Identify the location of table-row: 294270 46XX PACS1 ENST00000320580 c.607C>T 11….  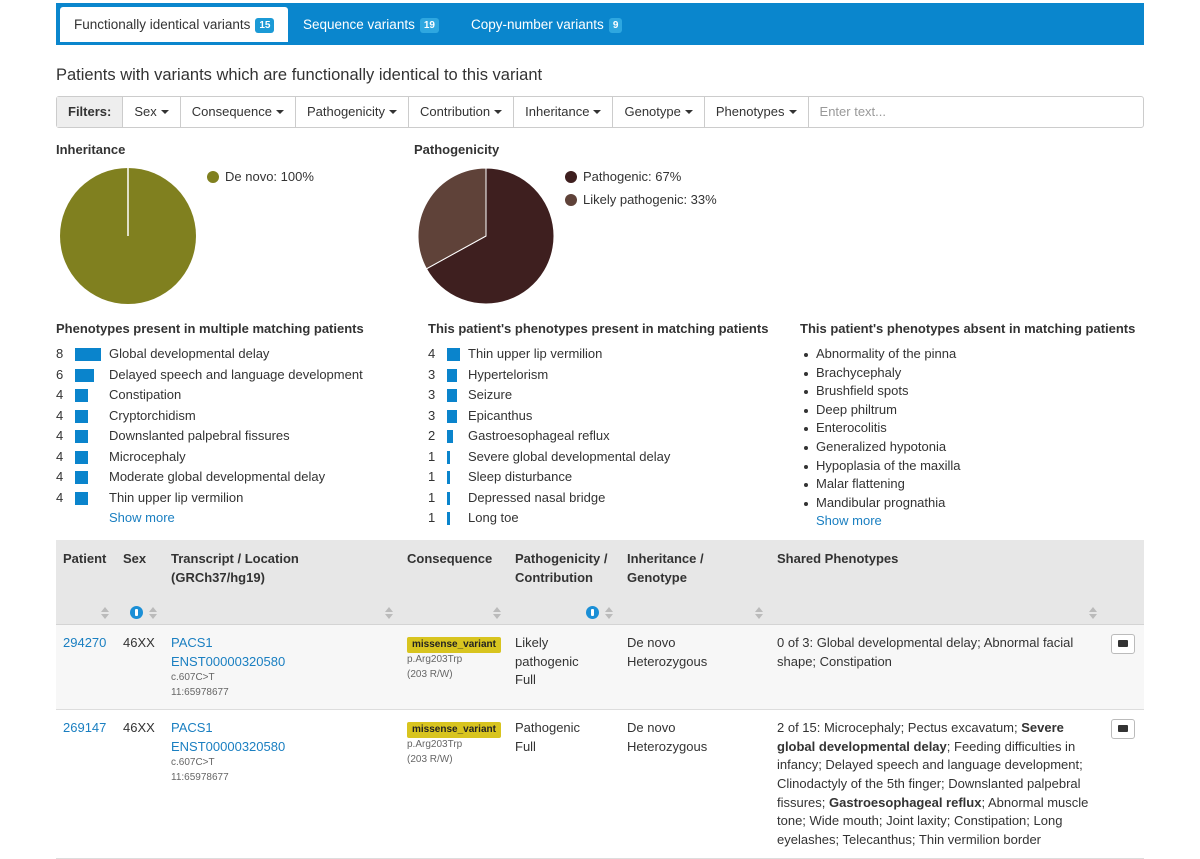
(600, 667).